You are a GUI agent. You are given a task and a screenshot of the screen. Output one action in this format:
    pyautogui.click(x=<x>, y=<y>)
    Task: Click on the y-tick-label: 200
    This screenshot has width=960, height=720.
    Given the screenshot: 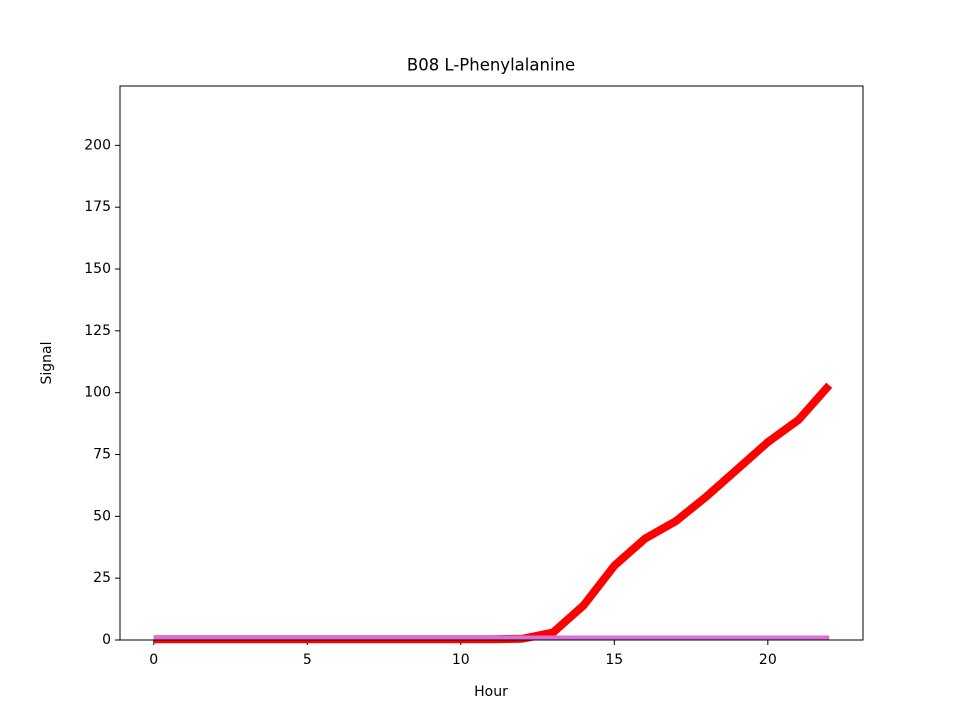 What is the action you would take?
    pyautogui.click(x=97, y=145)
    